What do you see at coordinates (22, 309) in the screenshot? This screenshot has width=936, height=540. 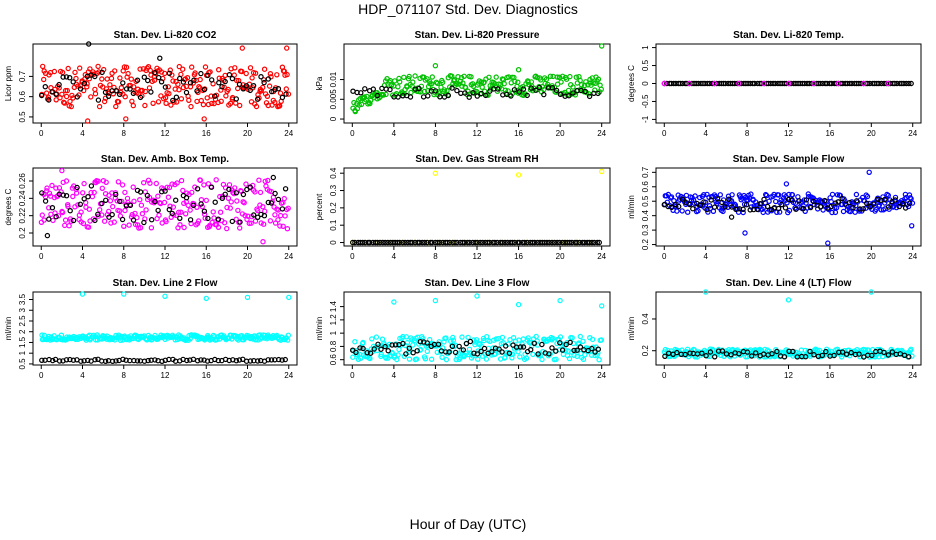 I see `y-tick-label: 3` at bounding box center [22, 309].